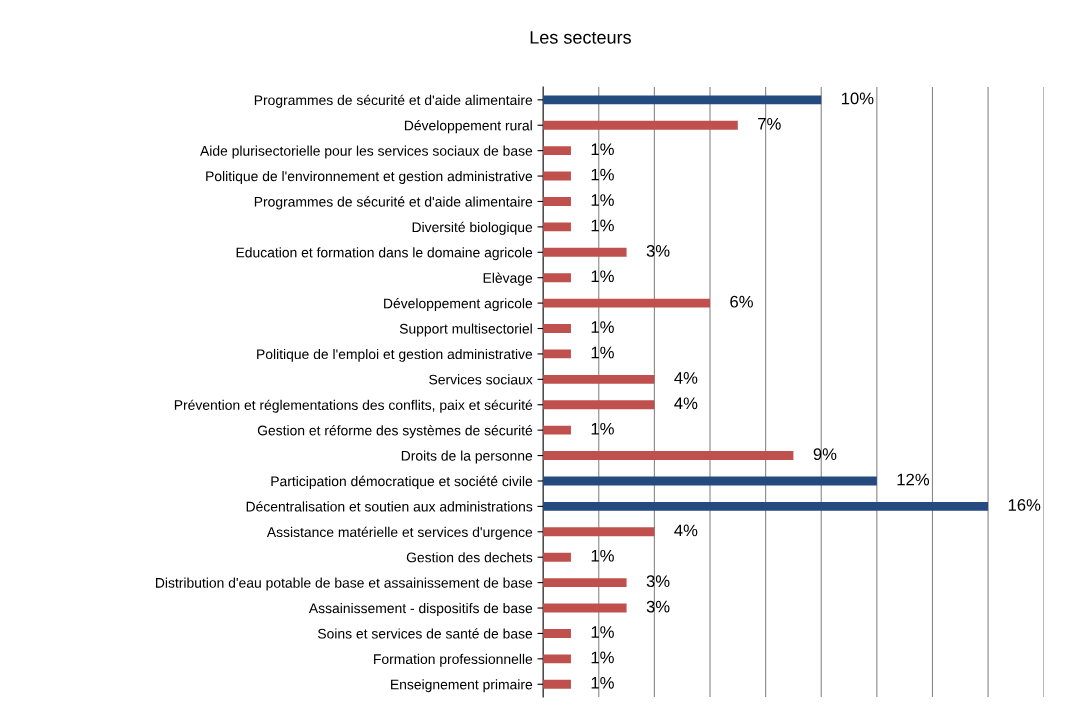 The height and width of the screenshot is (726, 1065). What do you see at coordinates (472, 228) in the screenshot?
I see `y-tick-label: Diversité biologique` at bounding box center [472, 228].